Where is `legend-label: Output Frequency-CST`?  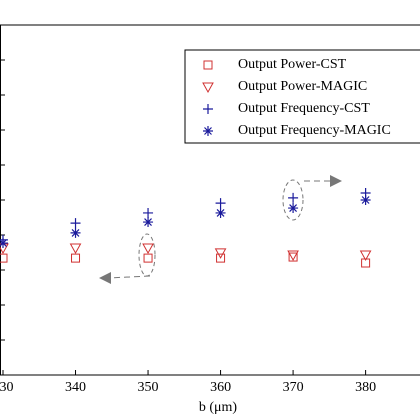 legend-label: Output Frequency-CST is located at coordinates (304, 108).